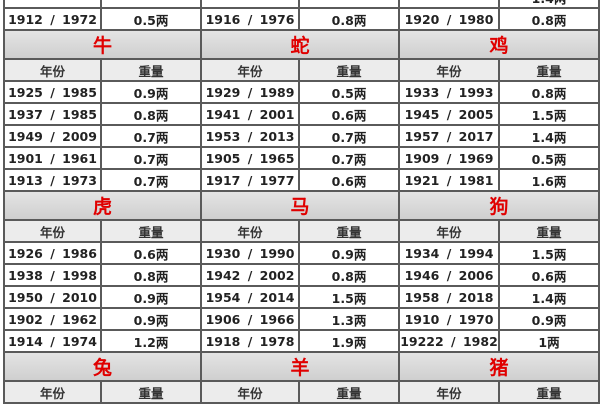 This screenshot has height=404, width=600. I want to click on year-cell: 1946 / 2006, so click(449, 275).